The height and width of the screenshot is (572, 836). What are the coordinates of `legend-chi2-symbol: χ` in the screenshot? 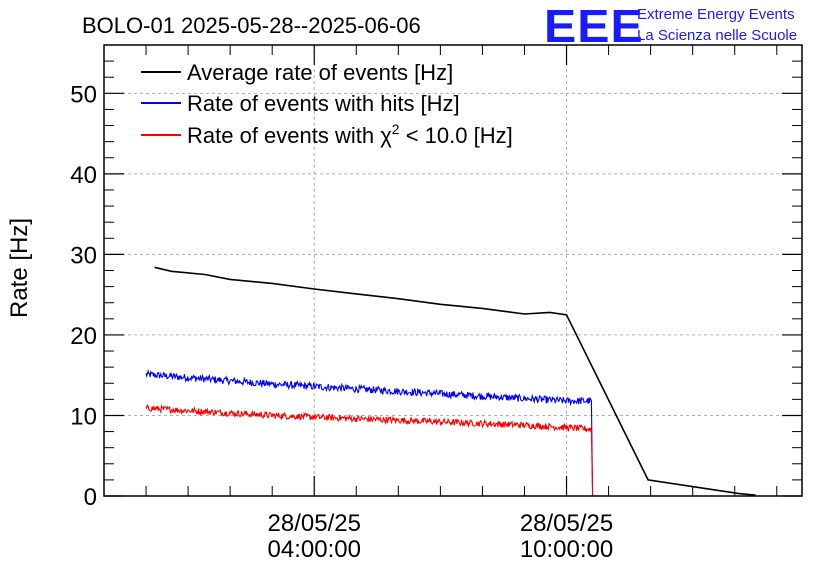 It's located at (386, 135).